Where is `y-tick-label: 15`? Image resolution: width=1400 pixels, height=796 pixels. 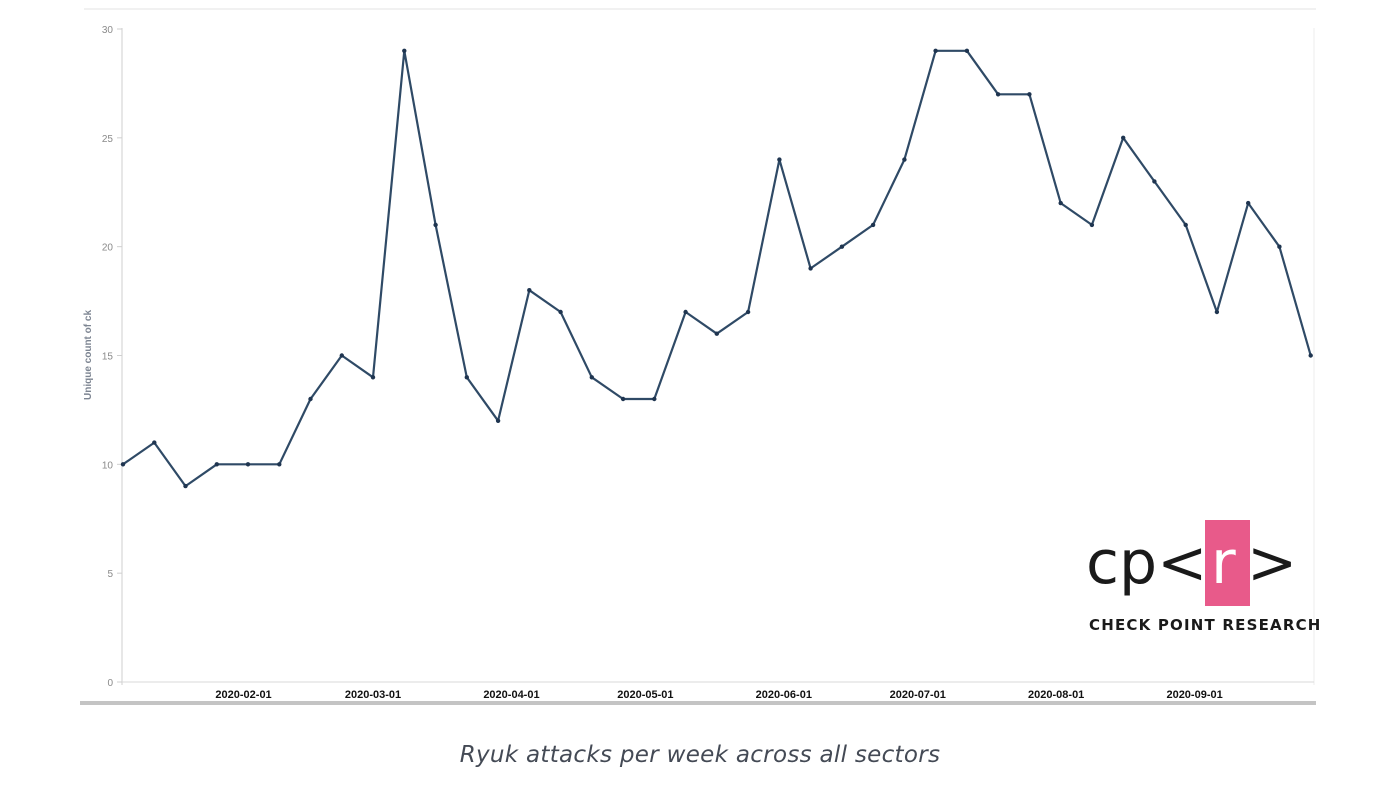
y-tick-label: 15 is located at coordinates (108, 357).